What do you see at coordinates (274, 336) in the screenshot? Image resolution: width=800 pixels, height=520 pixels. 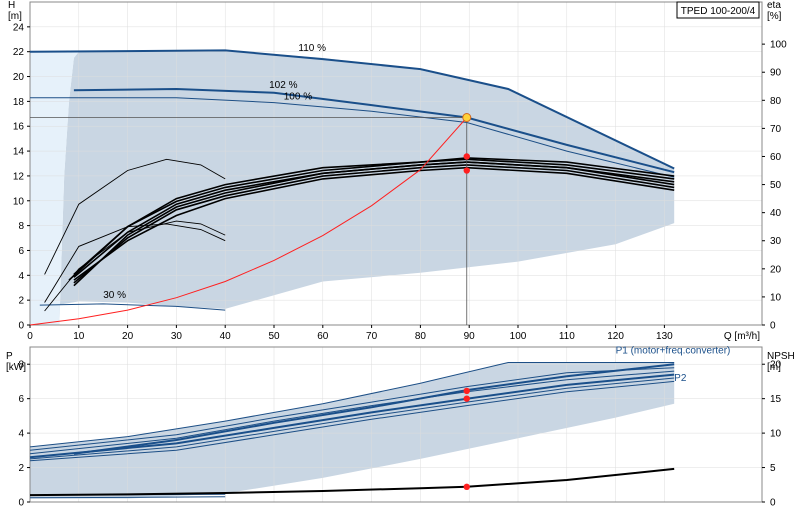 I see `tick-label-x: 50` at bounding box center [274, 336].